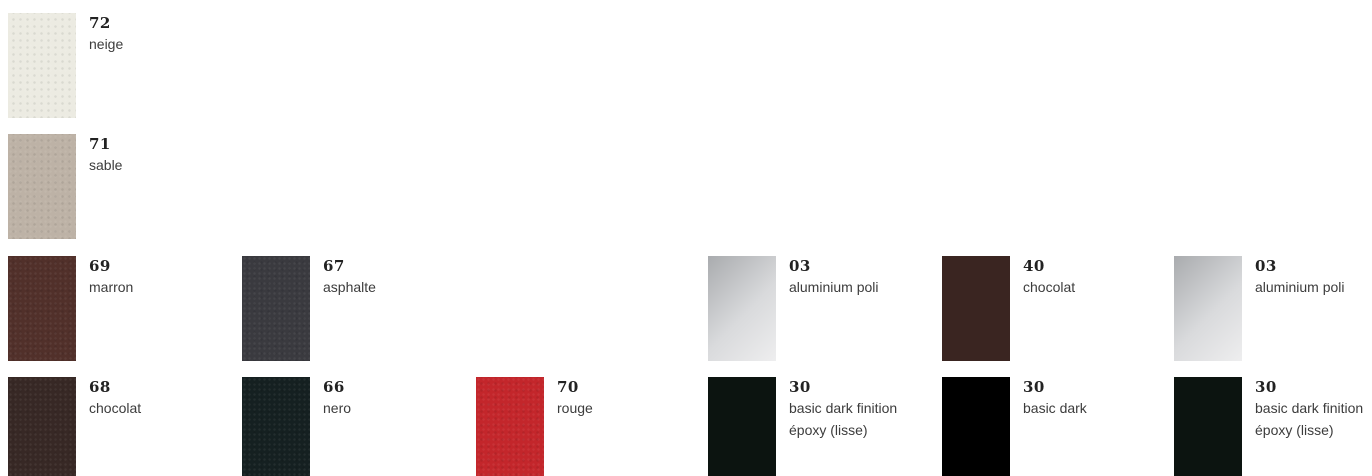 The image size is (1372, 476). Describe the element at coordinates (42, 308) in the screenshot. I see `color-swatch-marron` at that location.